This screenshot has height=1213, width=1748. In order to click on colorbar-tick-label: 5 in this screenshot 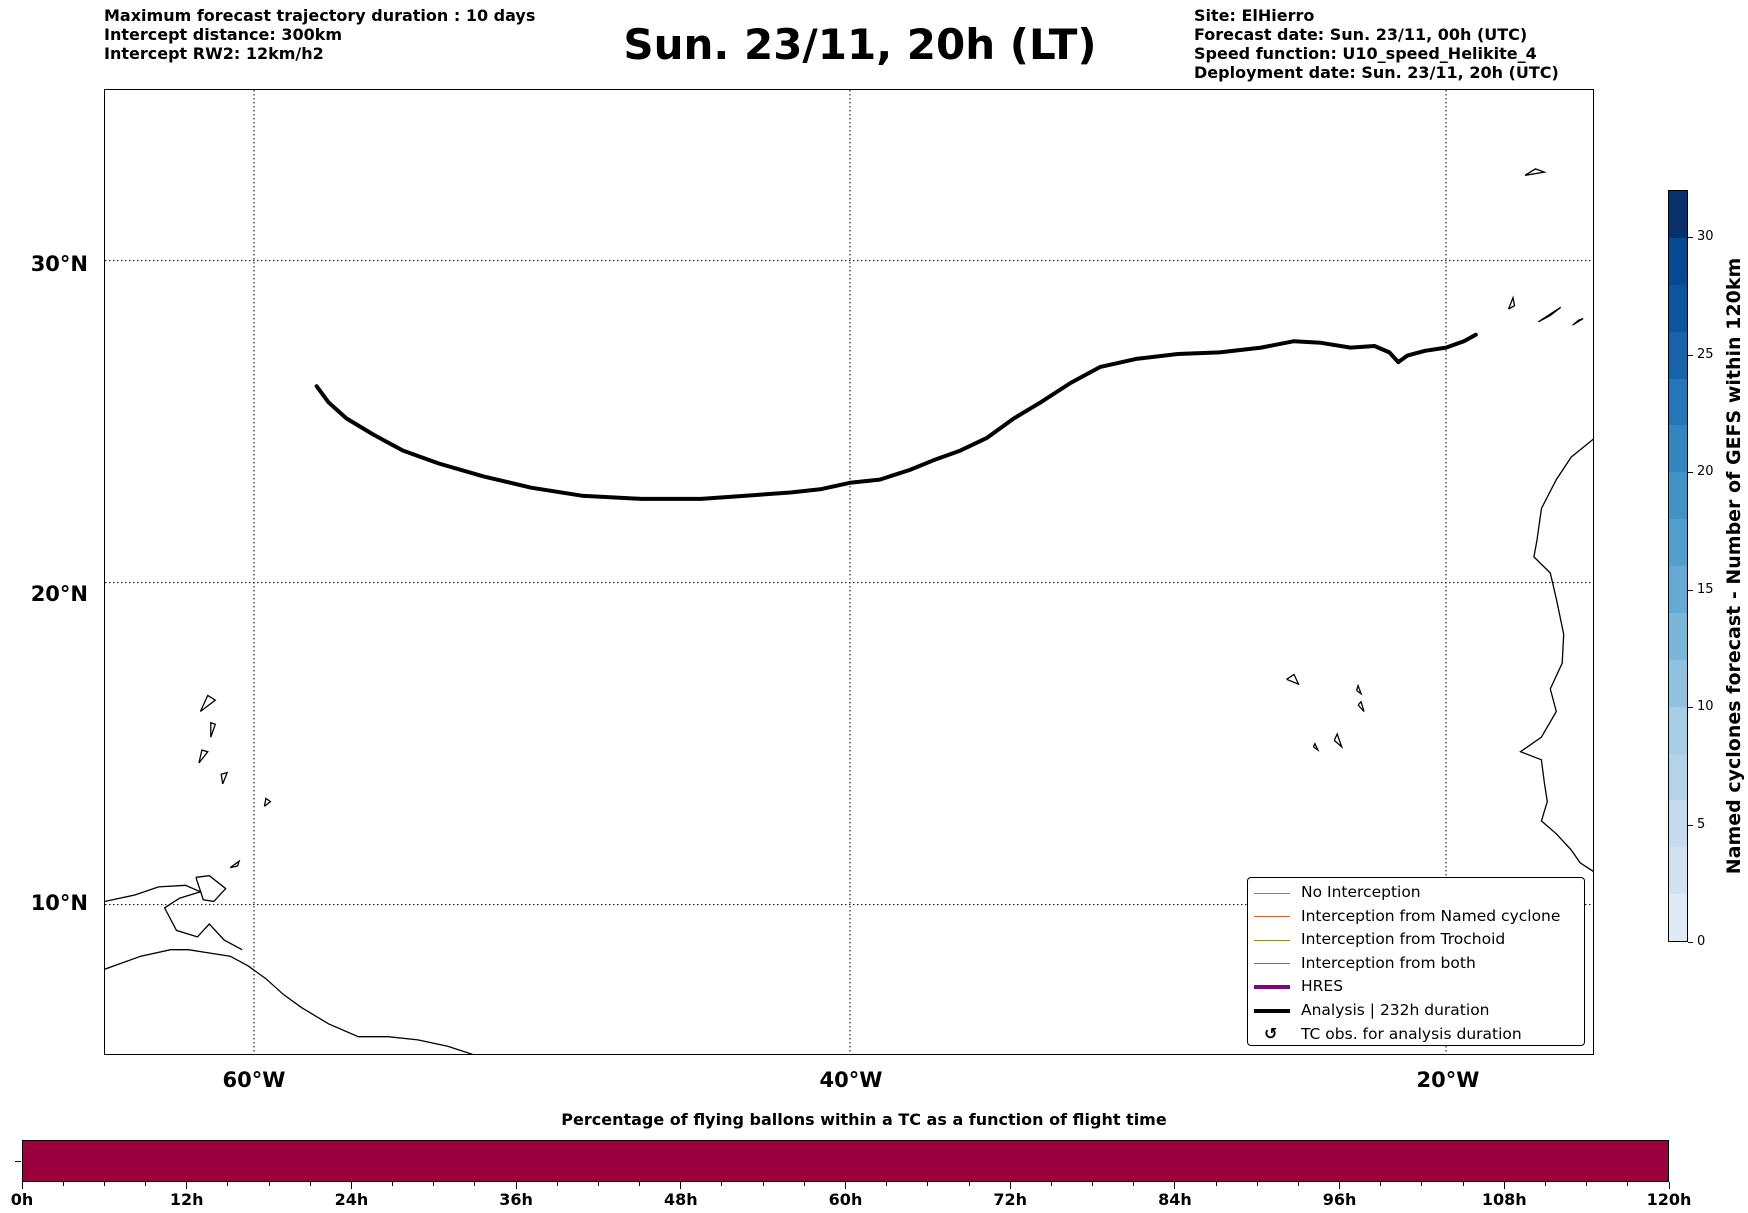, I will do `click(1701, 824)`.